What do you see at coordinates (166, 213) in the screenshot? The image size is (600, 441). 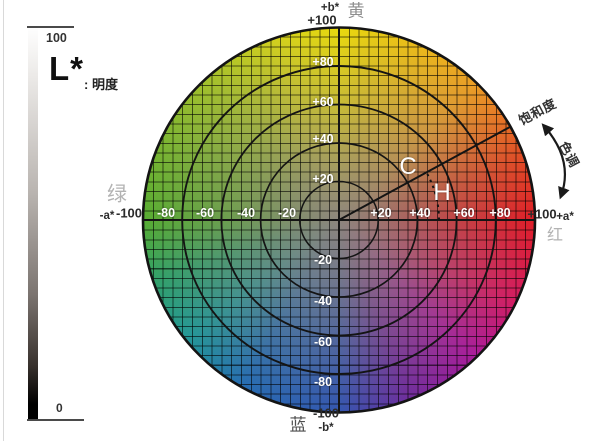 I see `h-tick-label: -80` at bounding box center [166, 213].